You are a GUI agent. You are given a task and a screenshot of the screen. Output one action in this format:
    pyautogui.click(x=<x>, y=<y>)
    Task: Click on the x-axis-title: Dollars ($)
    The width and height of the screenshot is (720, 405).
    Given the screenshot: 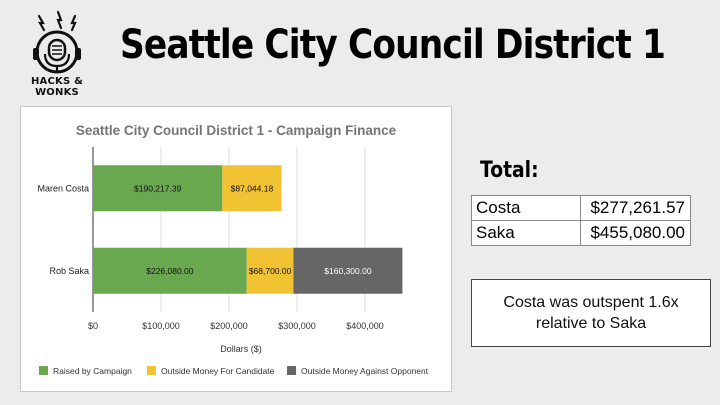 What is the action you would take?
    pyautogui.click(x=241, y=349)
    